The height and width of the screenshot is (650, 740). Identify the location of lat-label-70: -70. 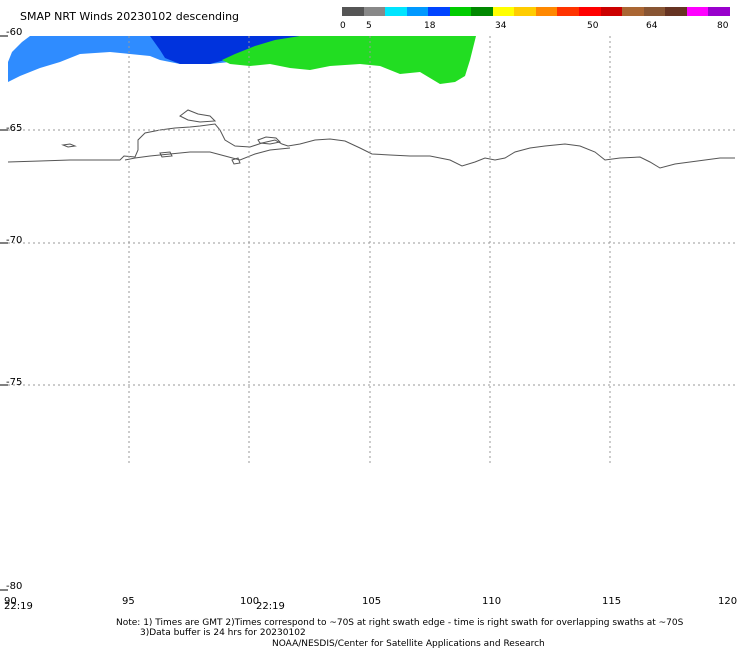
(14, 240).